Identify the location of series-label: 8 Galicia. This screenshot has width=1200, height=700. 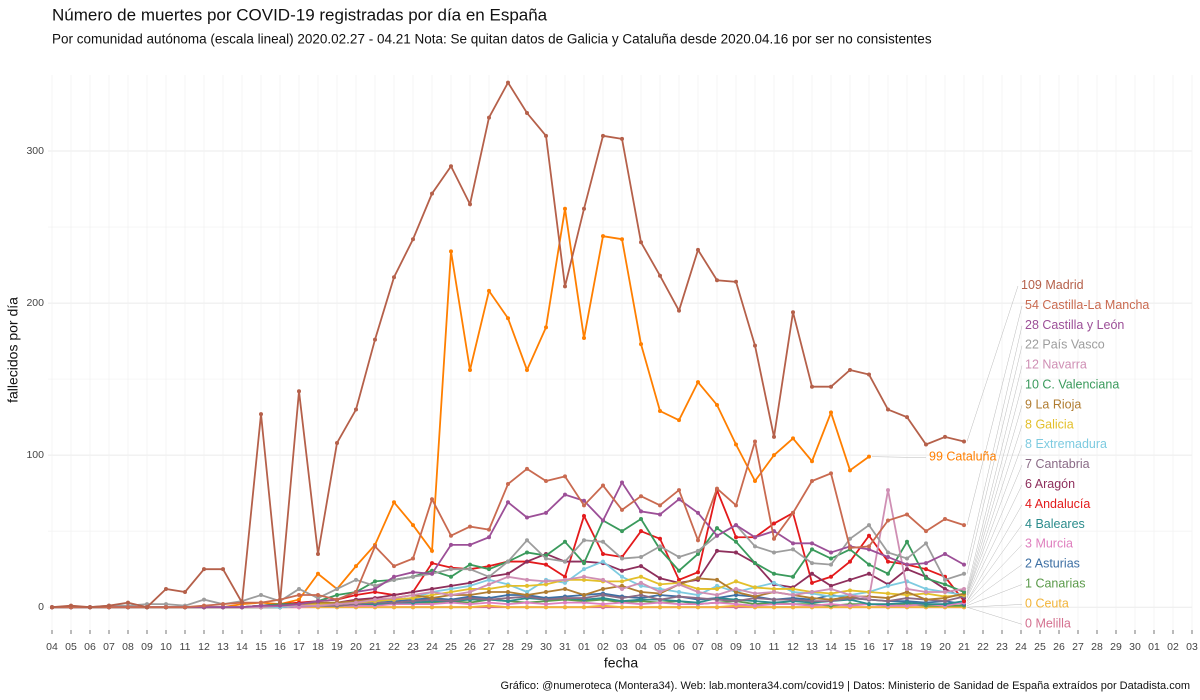
(1049, 425).